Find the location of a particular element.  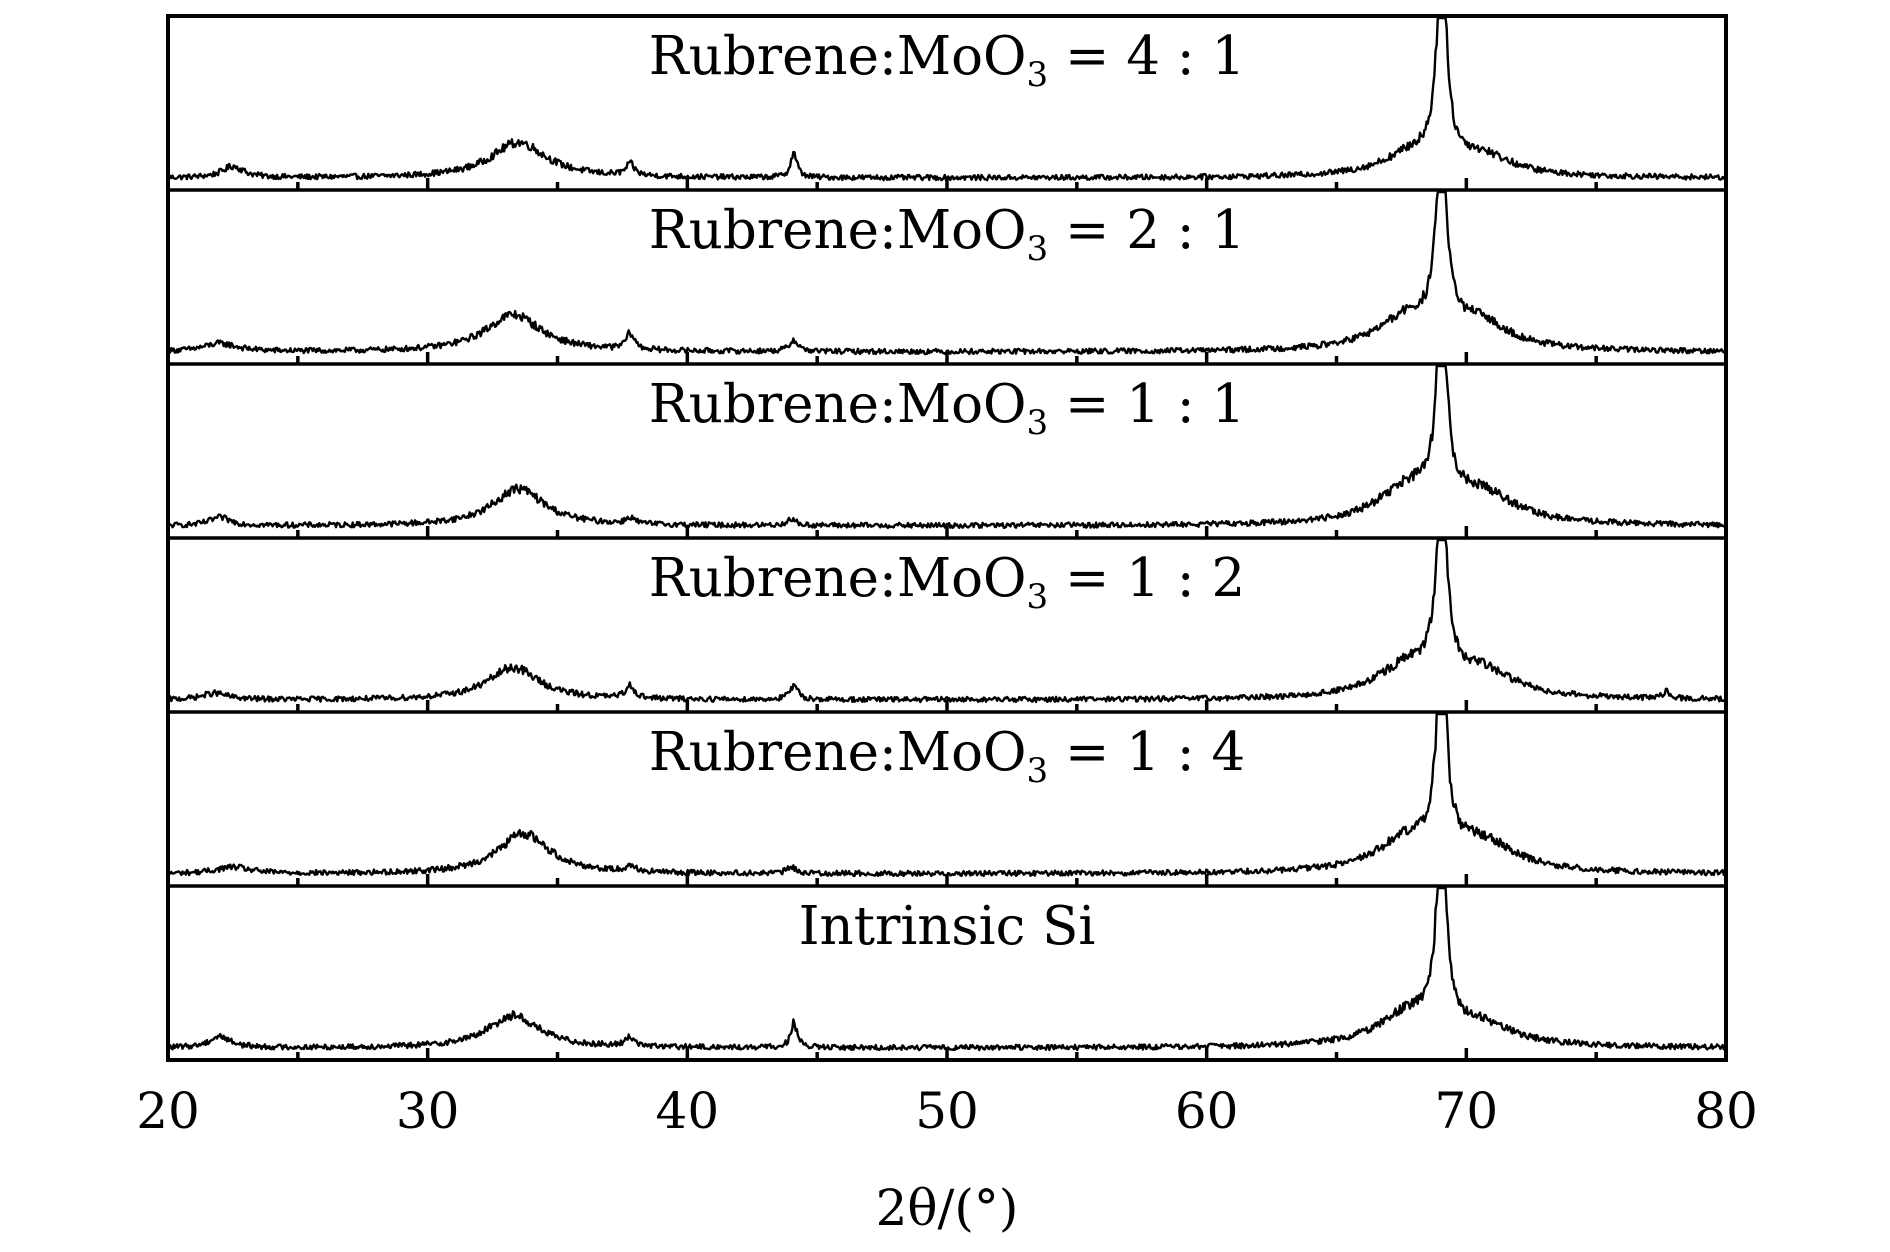

panel-label: Rubrene:MoO3 = 1 : 1 is located at coordinates (947, 408).